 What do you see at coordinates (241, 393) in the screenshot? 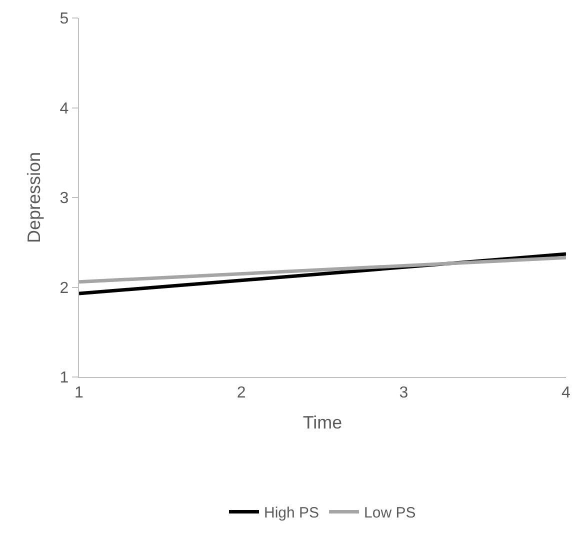
I see `x-tick-label: 2` at bounding box center [241, 393].